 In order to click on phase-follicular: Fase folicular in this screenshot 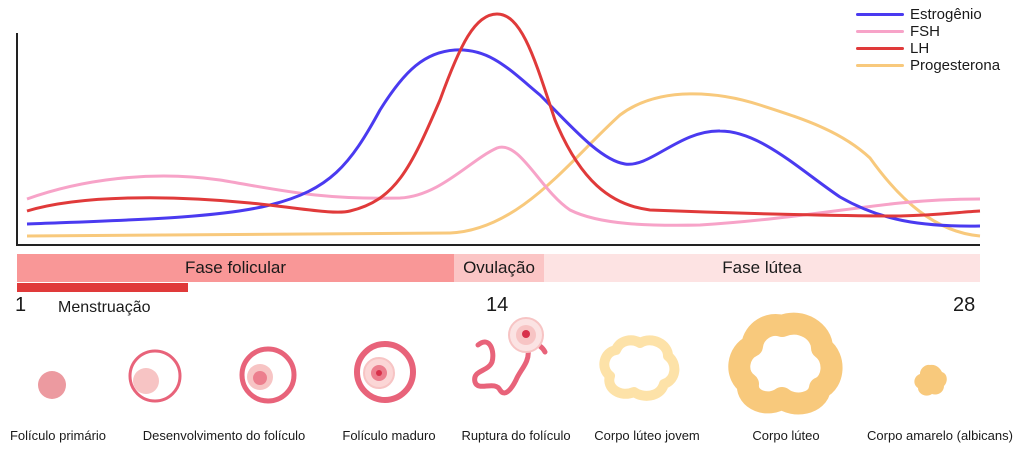, I will do `click(235, 268)`.